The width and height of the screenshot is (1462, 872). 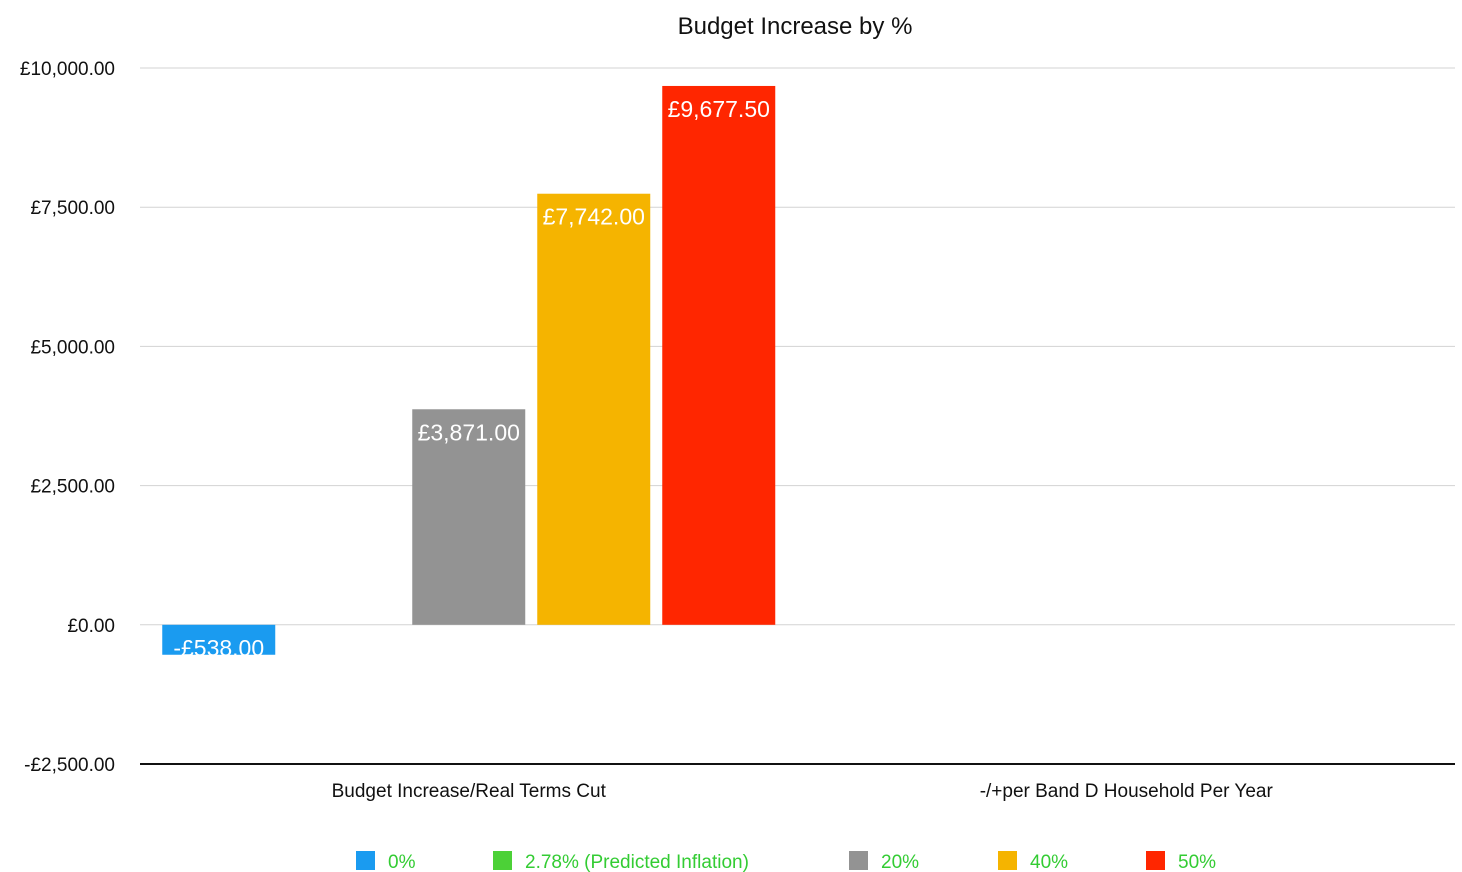 I want to click on y-tick-label: £7,500.00, so click(x=72, y=208).